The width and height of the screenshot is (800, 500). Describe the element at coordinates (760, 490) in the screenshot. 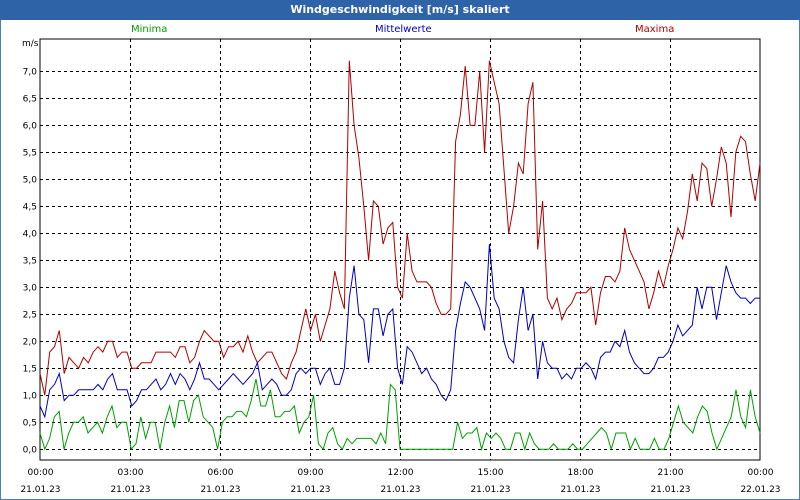

I see `x-tick-date: 22.01.23` at that location.